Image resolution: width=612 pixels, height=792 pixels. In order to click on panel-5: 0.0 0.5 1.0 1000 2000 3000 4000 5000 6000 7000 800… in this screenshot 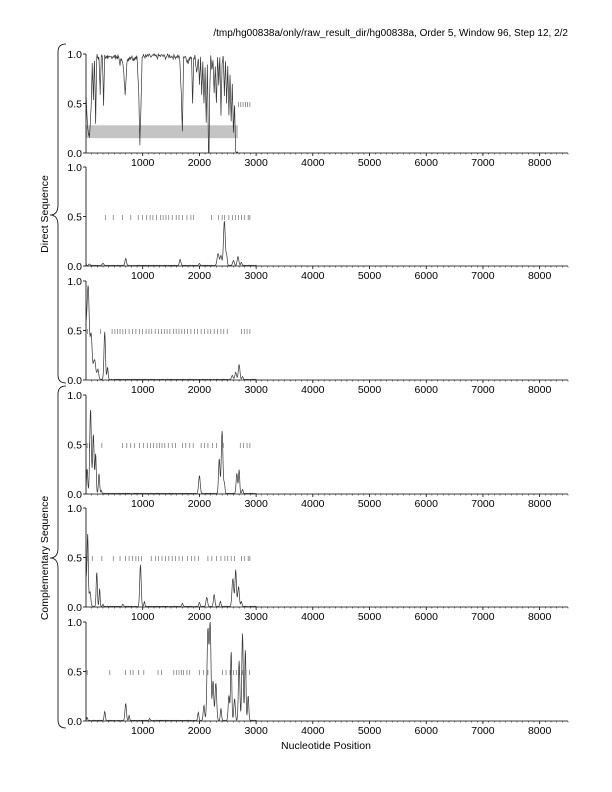, I will do `click(318, 563)`.